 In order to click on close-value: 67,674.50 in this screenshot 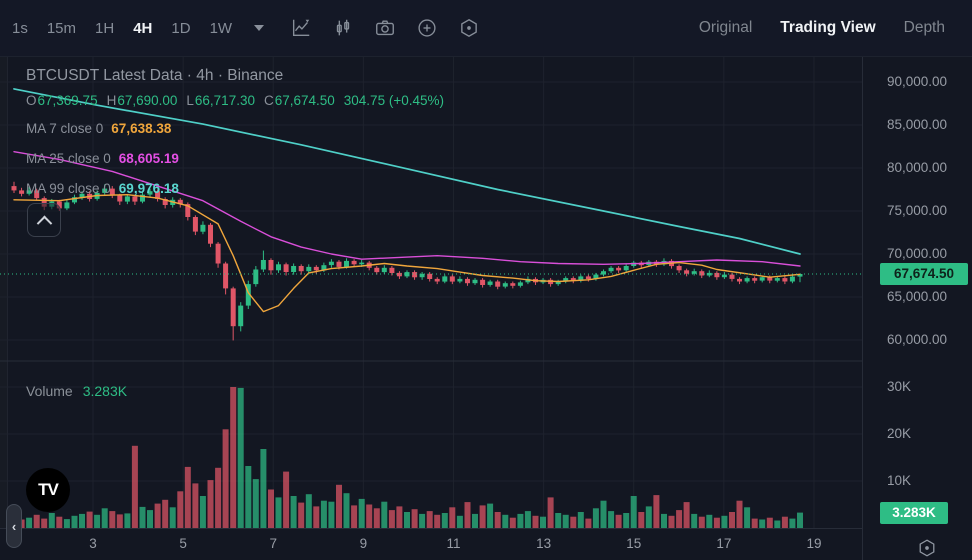, I will do `click(304, 100)`.